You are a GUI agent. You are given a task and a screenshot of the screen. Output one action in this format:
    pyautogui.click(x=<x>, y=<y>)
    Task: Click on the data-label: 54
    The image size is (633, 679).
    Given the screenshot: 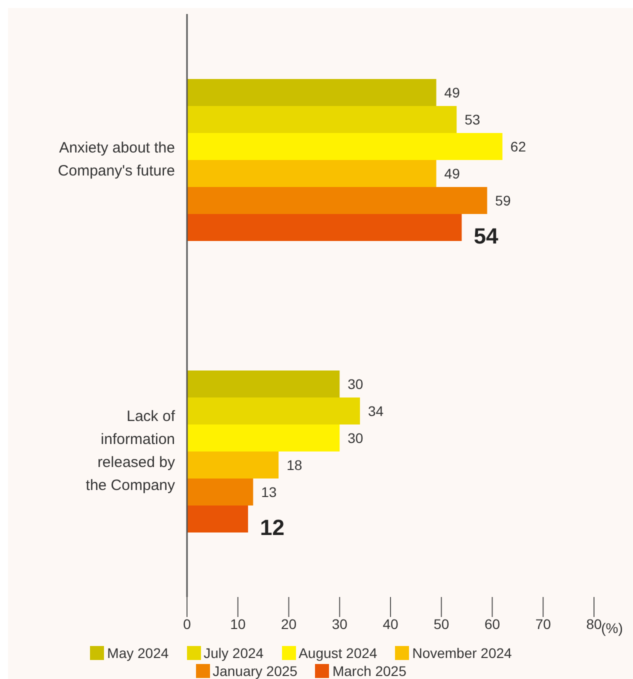 What is the action you would take?
    pyautogui.click(x=486, y=235)
    